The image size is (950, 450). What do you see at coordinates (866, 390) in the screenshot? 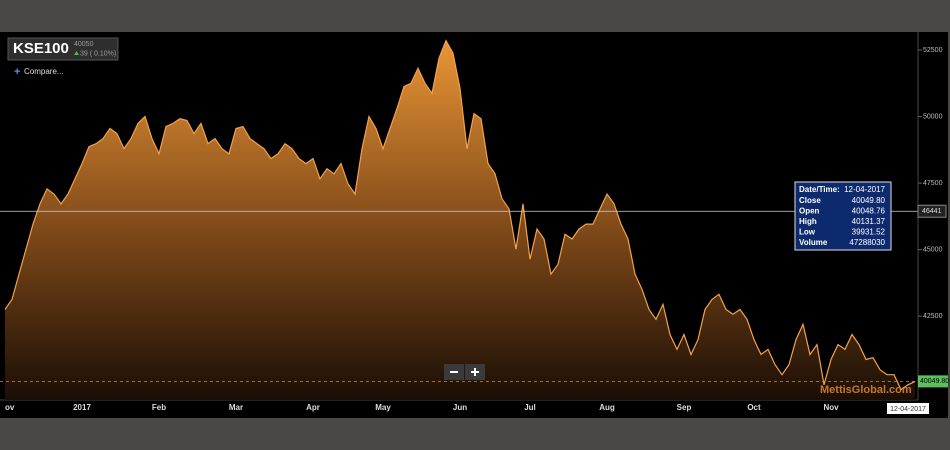
I see `watermark: MettisGlobal.com` at bounding box center [866, 390].